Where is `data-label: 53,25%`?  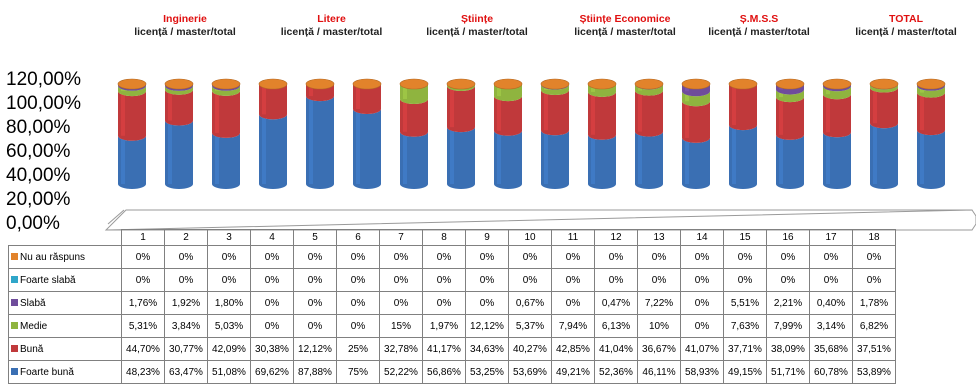
data-label: 53,25% is located at coordinates (487, 372).